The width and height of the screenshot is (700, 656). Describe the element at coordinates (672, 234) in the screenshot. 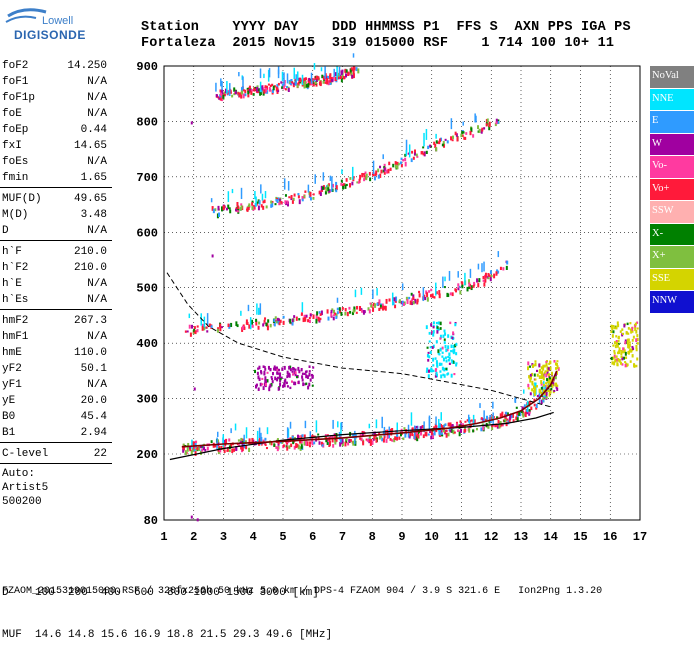

I see `legend-item-x-: X-` at that location.